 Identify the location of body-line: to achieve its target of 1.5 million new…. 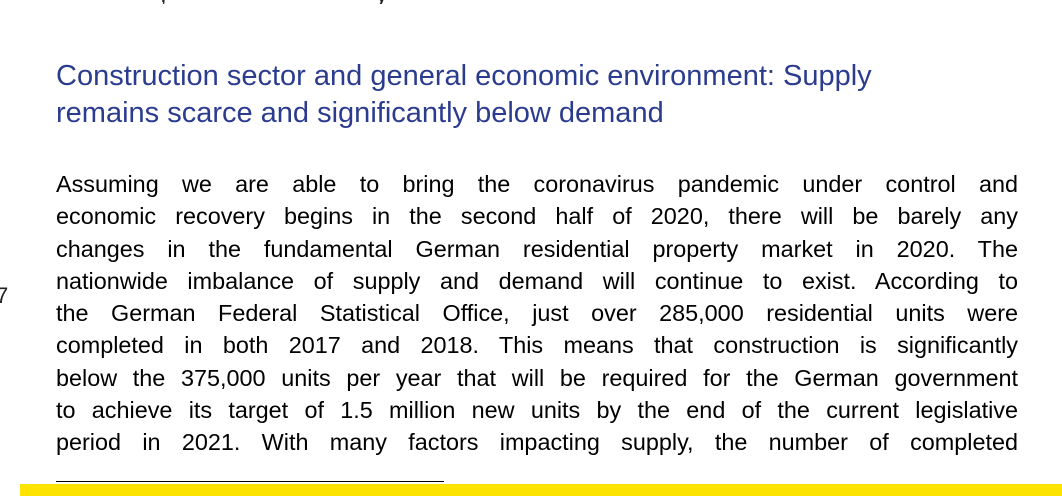
(537, 410).